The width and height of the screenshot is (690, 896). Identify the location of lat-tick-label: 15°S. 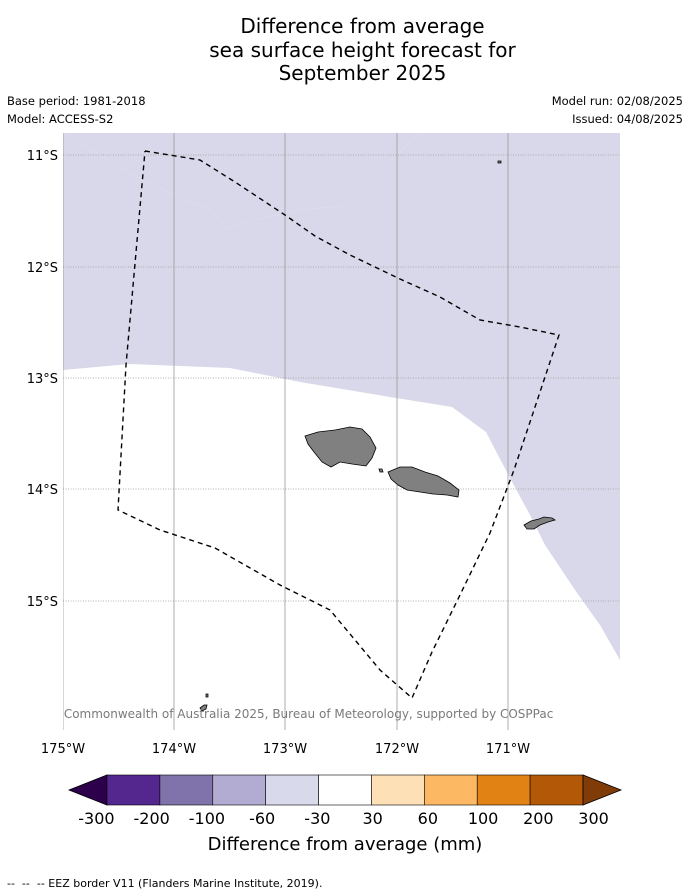
(42, 602).